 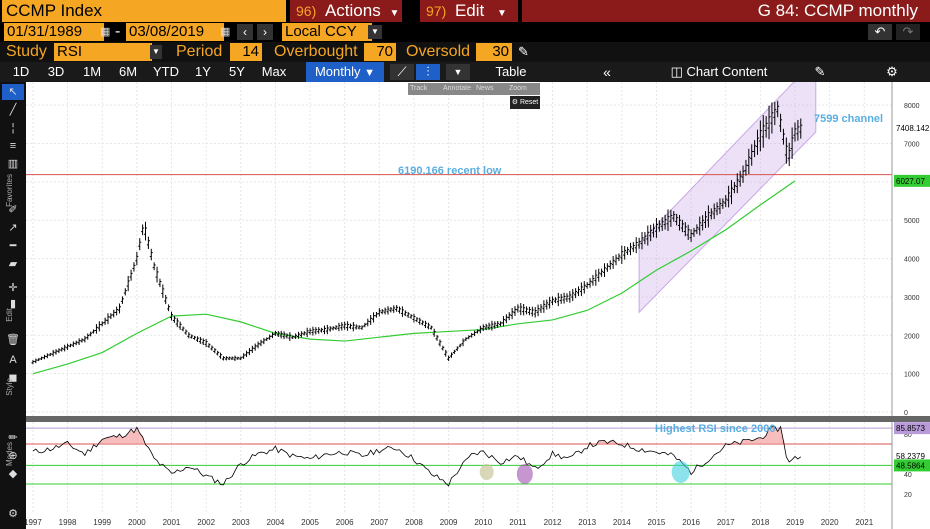 I want to click on reset-button: ⚙ Reset, so click(x=525, y=102).